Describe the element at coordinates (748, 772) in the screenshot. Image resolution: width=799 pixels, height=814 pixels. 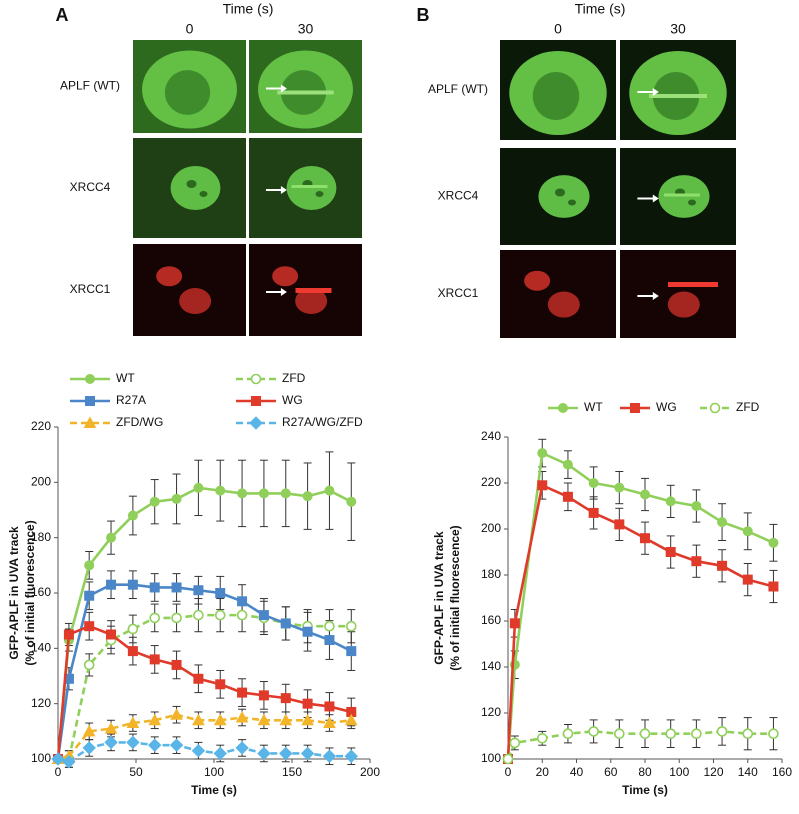
I see `x-tick-label: 140` at that location.